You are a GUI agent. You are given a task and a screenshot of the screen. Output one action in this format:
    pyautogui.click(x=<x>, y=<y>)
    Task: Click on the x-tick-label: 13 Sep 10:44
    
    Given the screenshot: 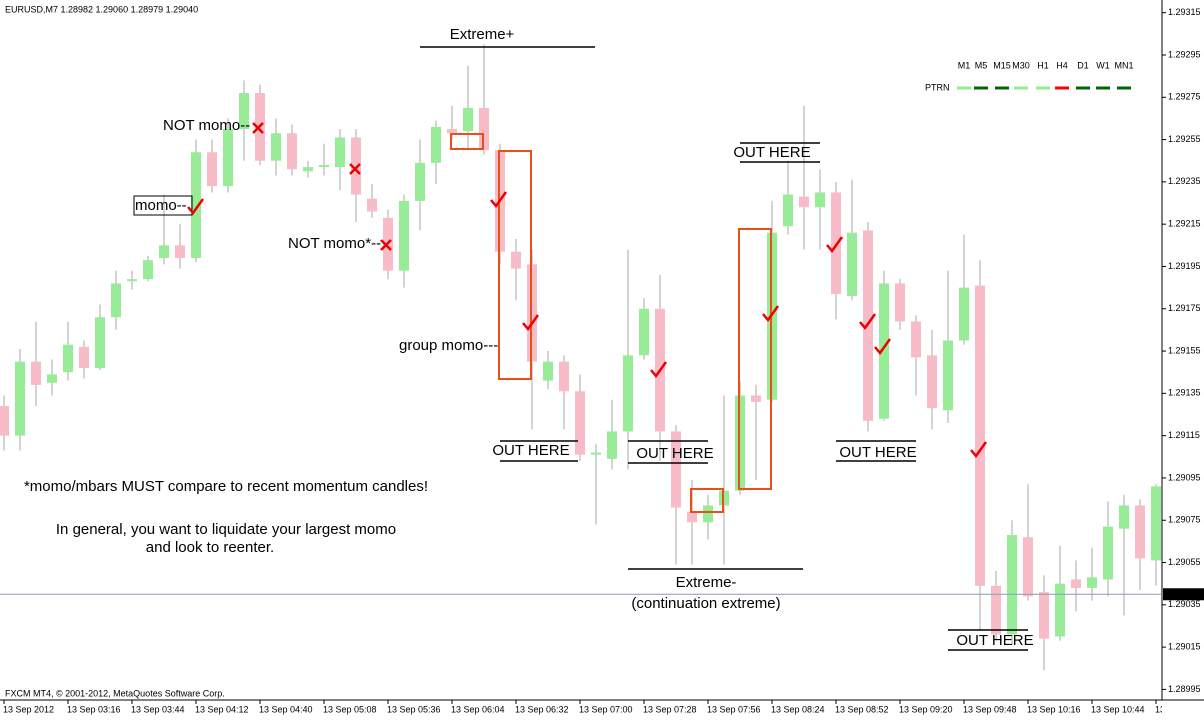 What is the action you would take?
    pyautogui.click(x=1118, y=709)
    